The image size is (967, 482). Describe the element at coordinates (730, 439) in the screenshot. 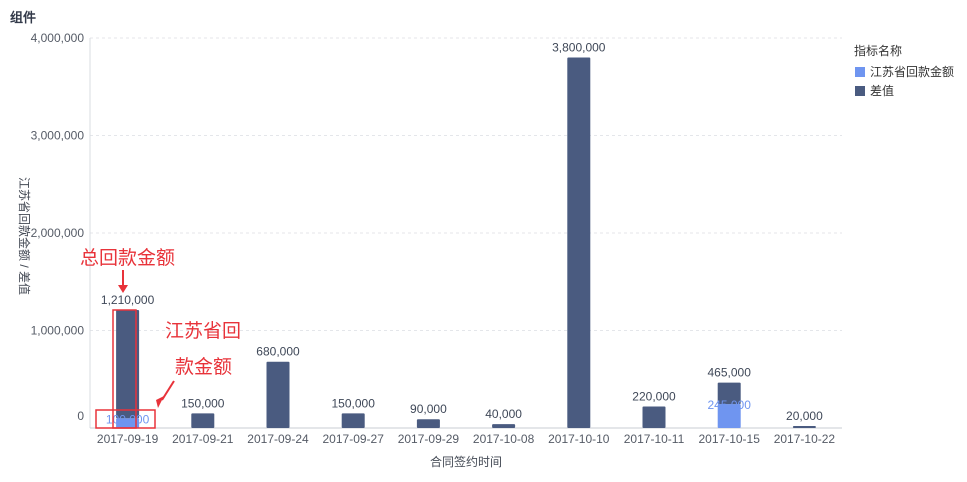

I see `x-tick-label: 2017-10-15` at that location.